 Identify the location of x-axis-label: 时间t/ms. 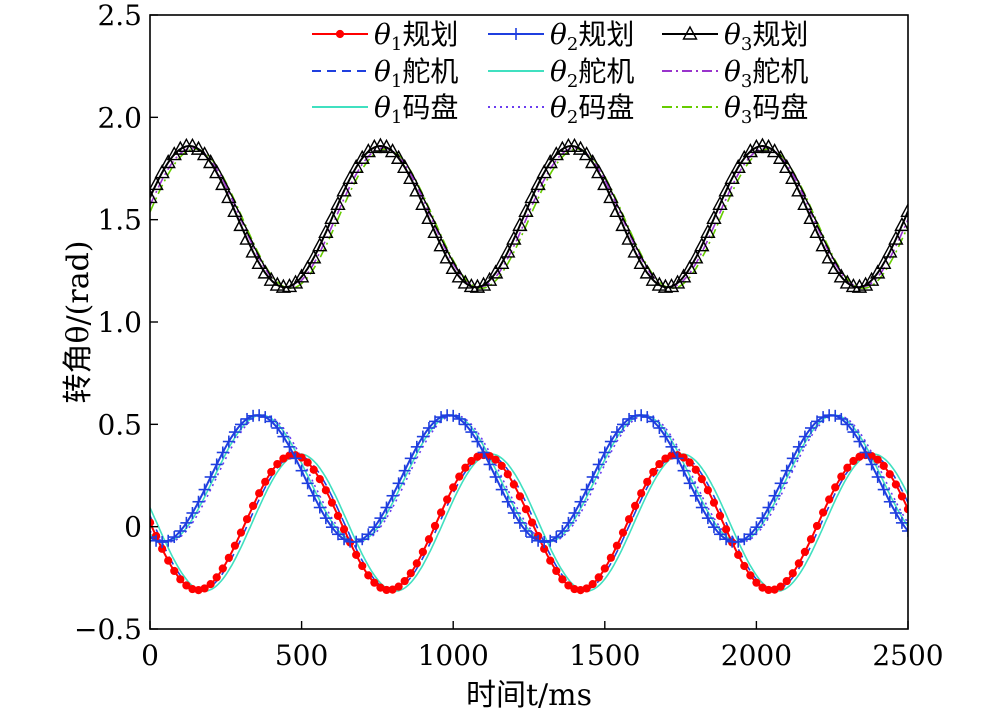
(529, 695).